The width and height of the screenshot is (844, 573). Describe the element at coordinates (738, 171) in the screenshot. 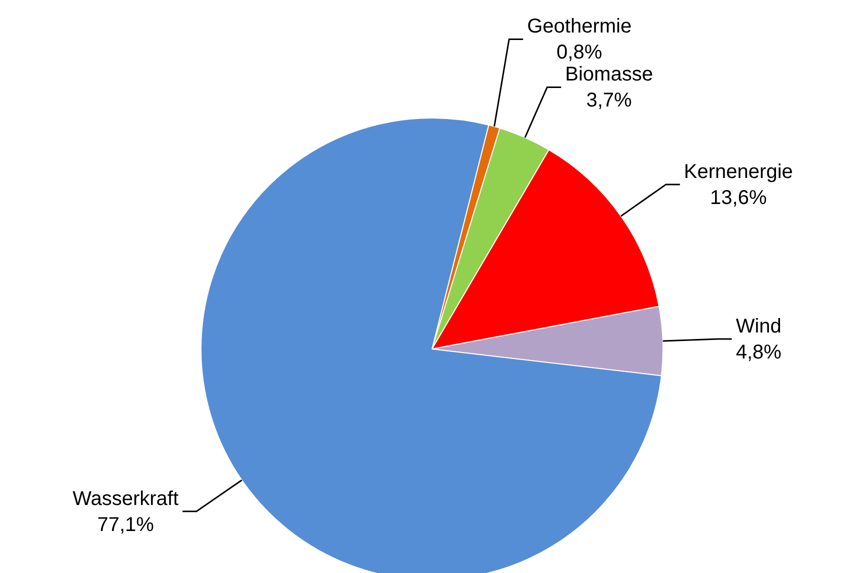

I see `slice-label: Kernenergie` at that location.